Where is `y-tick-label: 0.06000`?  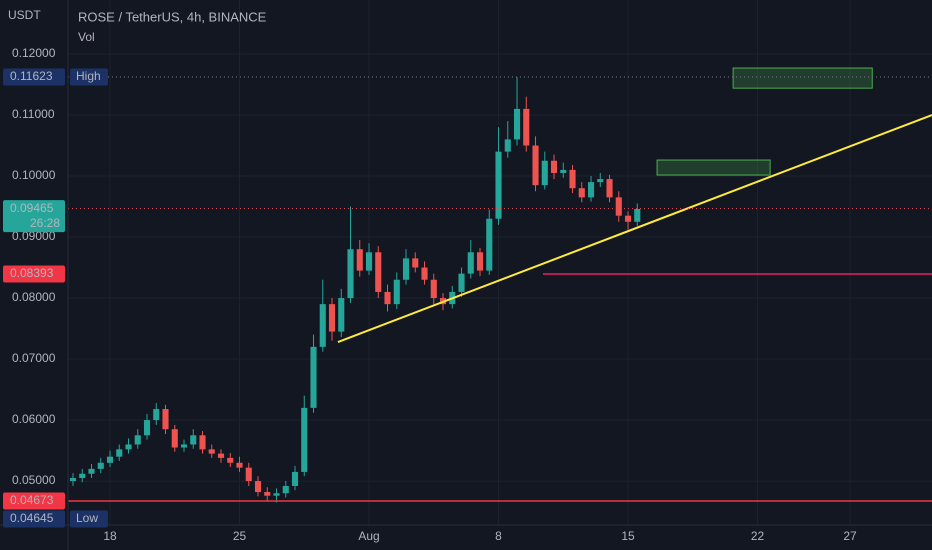 y-tick-label: 0.06000 is located at coordinates (34, 419).